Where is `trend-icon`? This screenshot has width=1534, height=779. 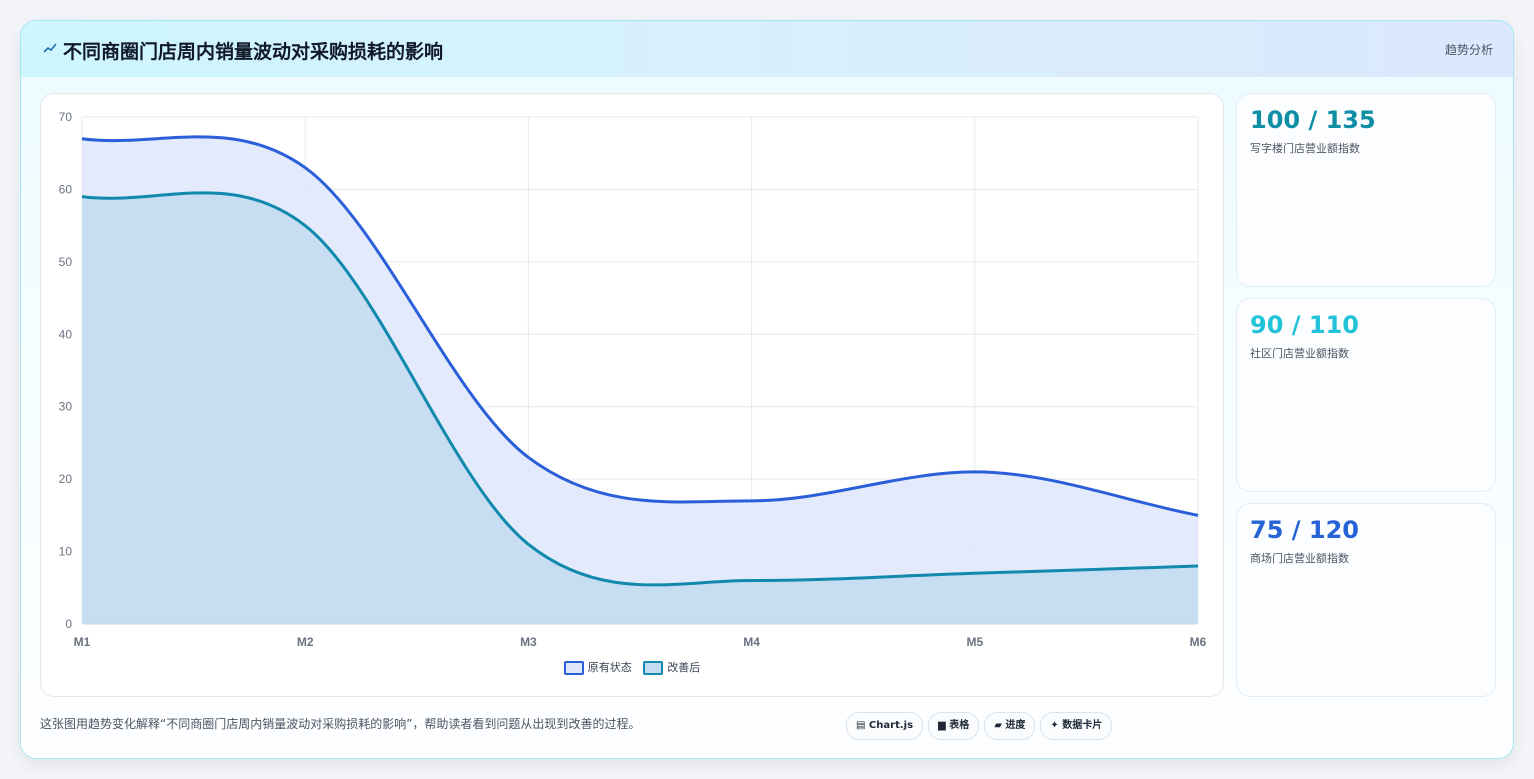
trend-icon is located at coordinates (50, 48).